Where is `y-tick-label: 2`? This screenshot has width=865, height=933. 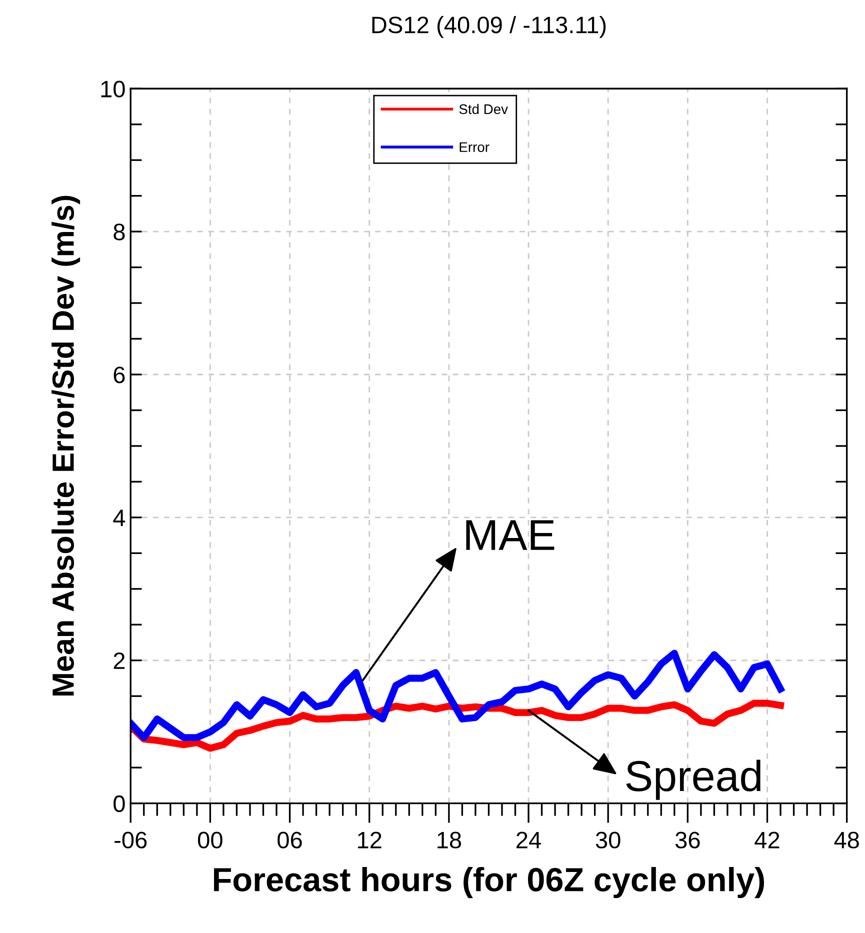 y-tick-label: 2 is located at coordinates (119, 660).